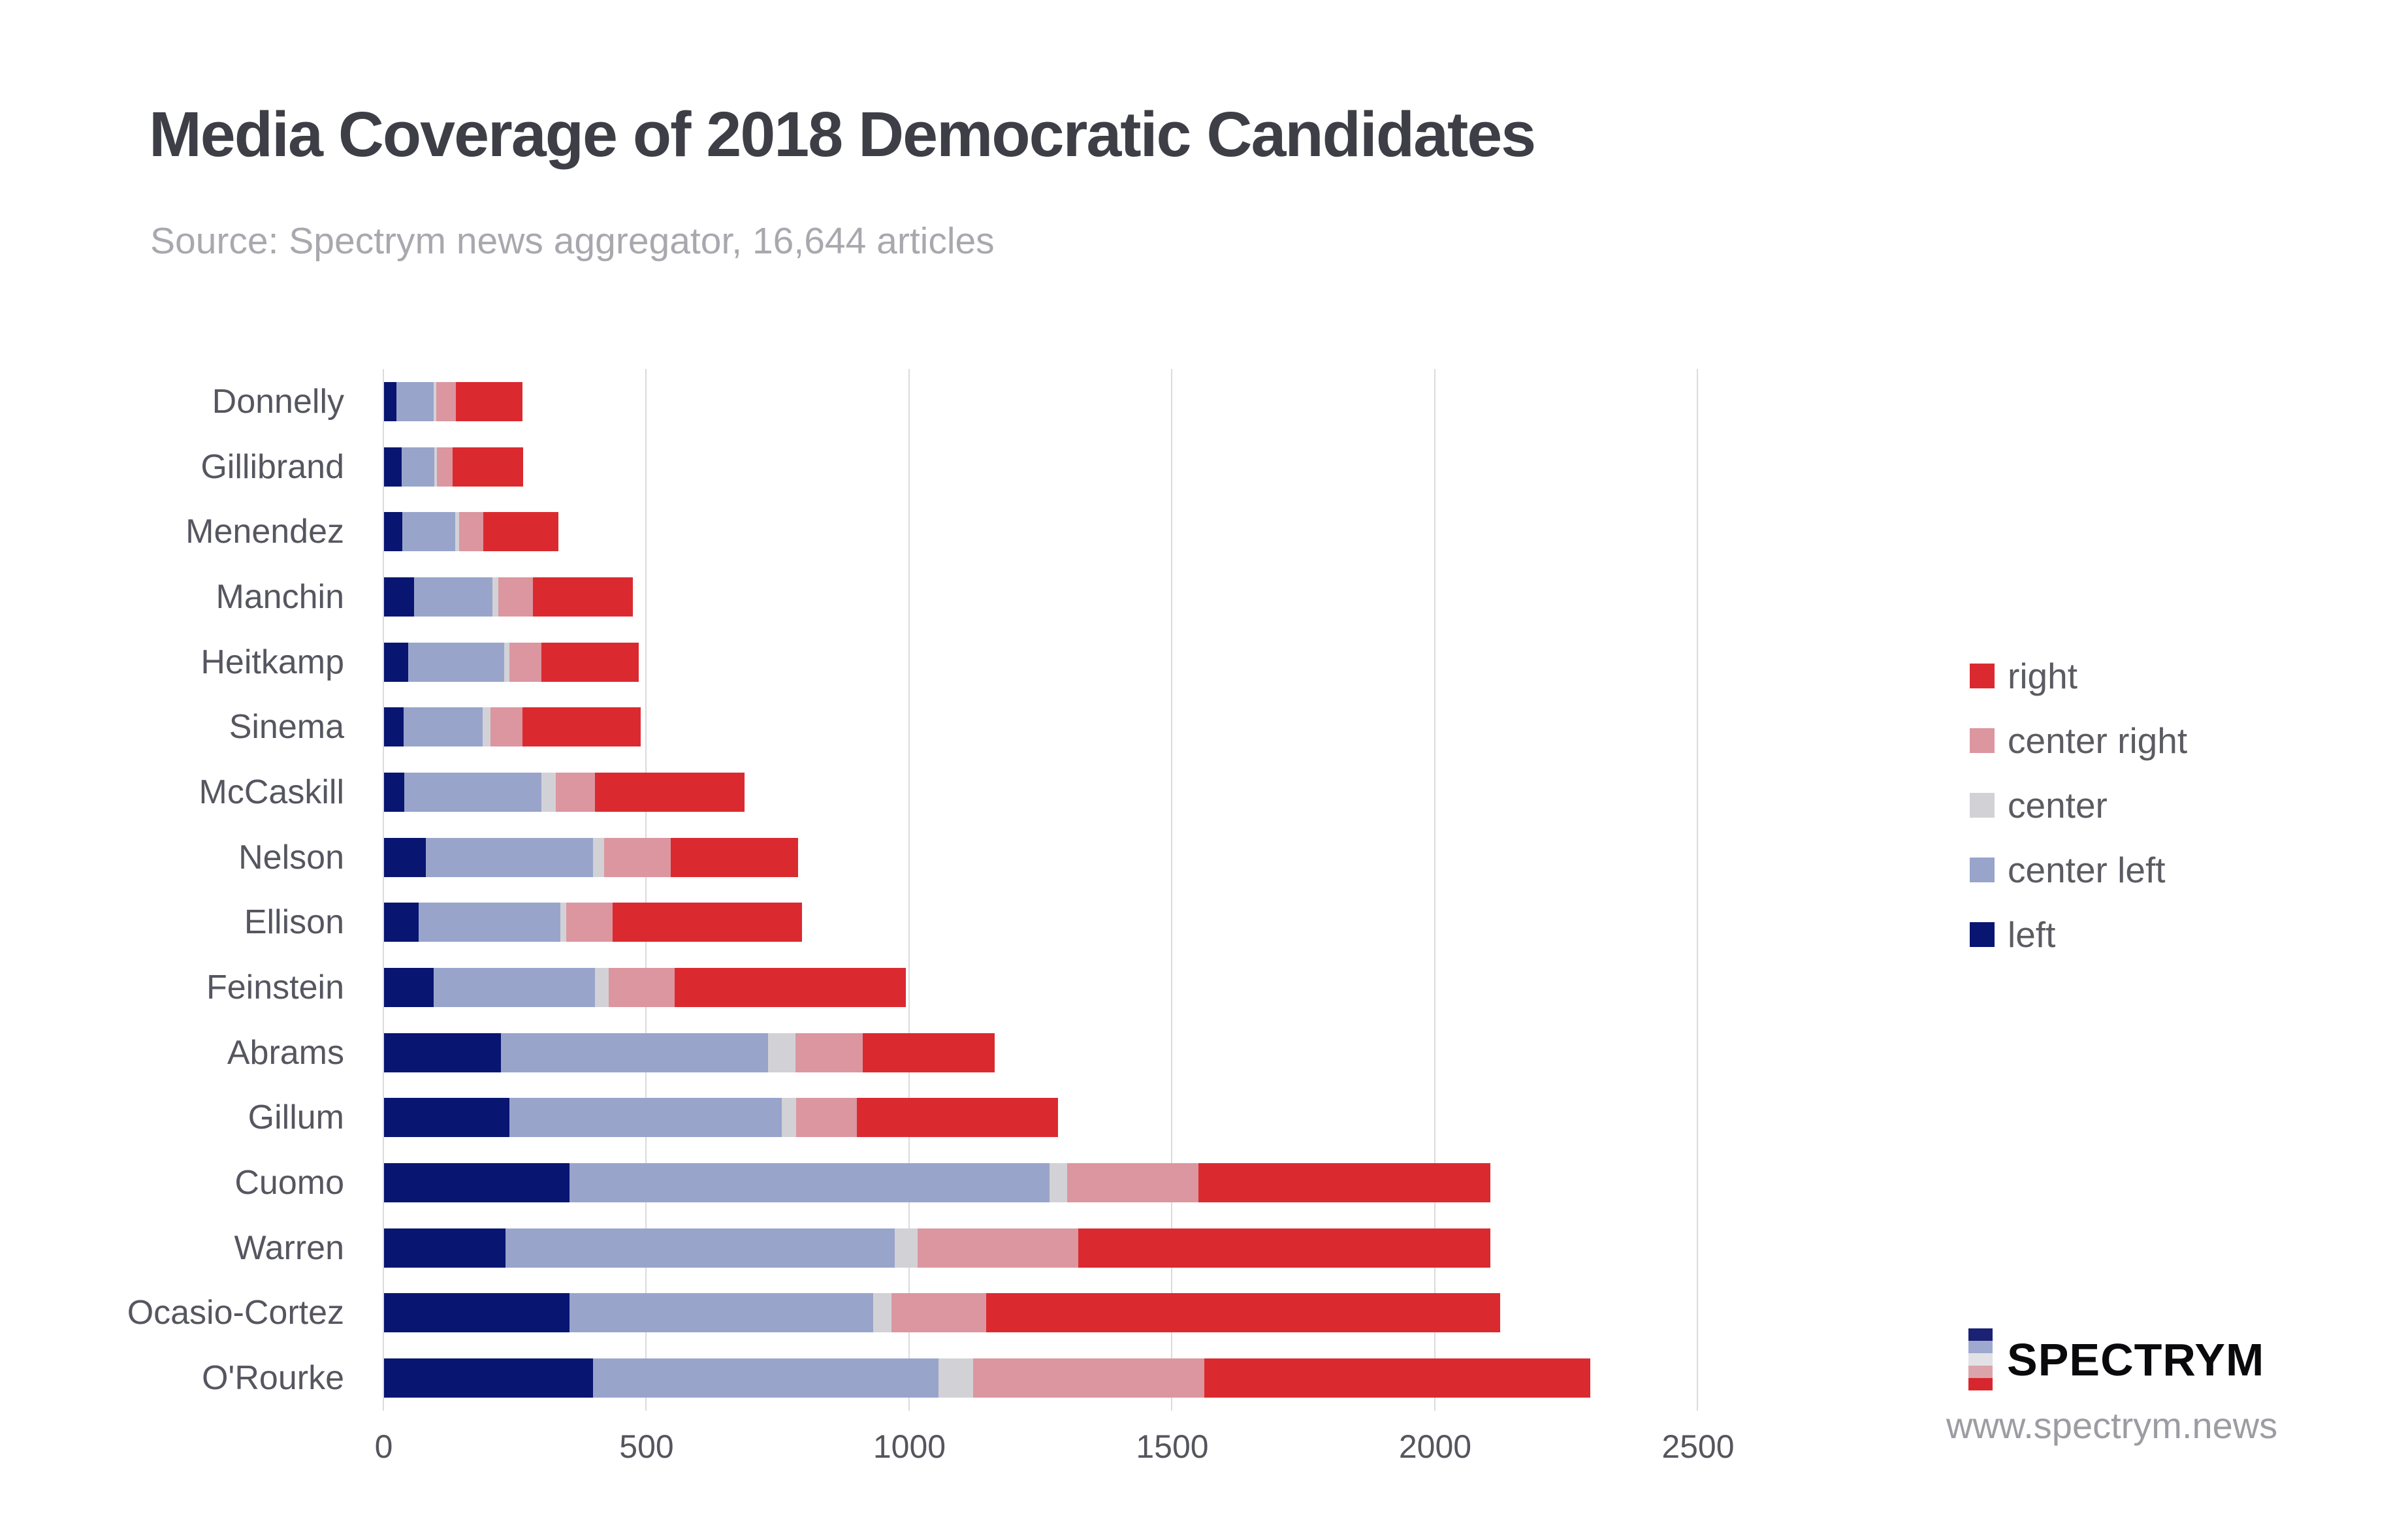 The height and width of the screenshot is (1540, 2406). I want to click on x-axis: 0 500 1000 1500 2000 2500, so click(1203, 1447).